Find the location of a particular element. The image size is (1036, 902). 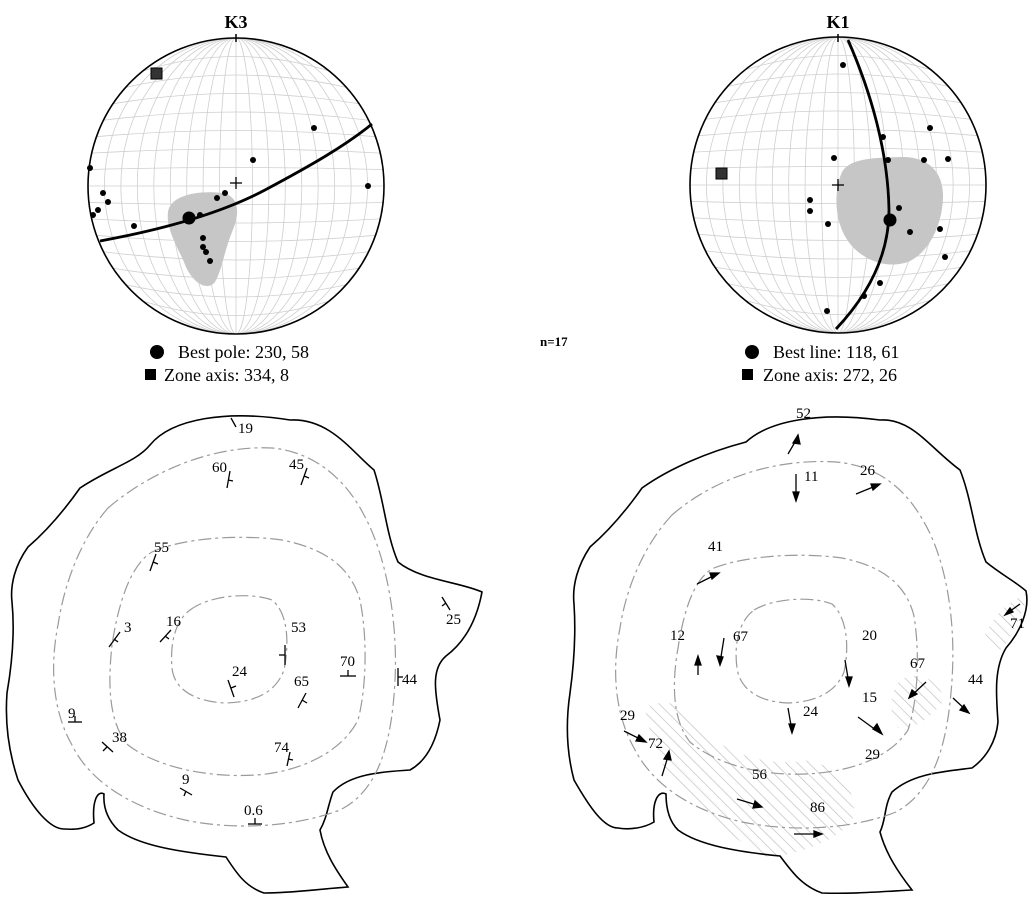

map-left-contour-outer is located at coordinates (225, 637).